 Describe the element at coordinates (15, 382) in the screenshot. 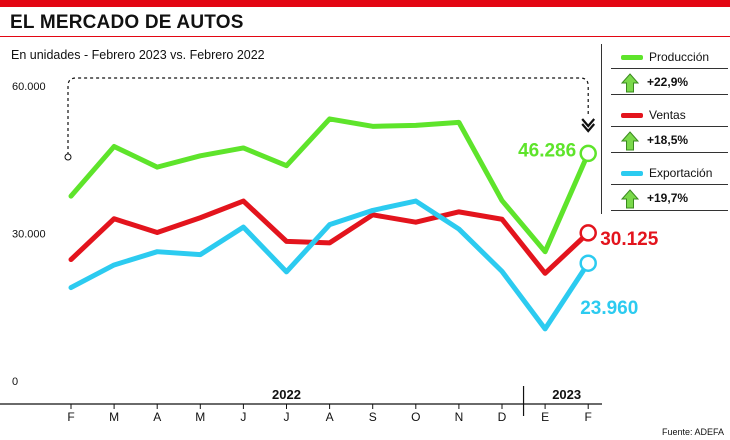

I see `y-tick-label: 0` at that location.